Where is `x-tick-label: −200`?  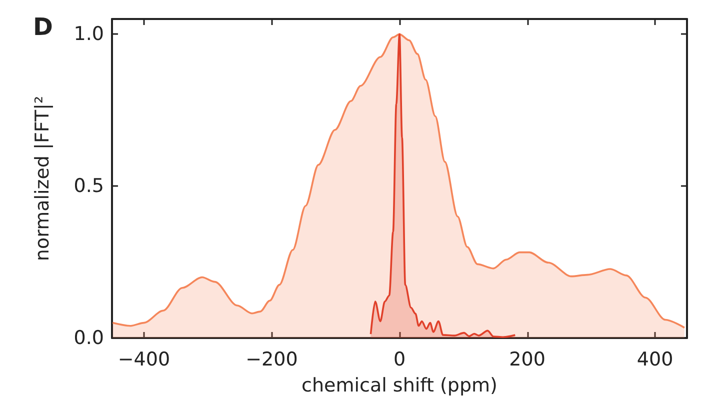
x-tick-label: −200 is located at coordinates (272, 359).